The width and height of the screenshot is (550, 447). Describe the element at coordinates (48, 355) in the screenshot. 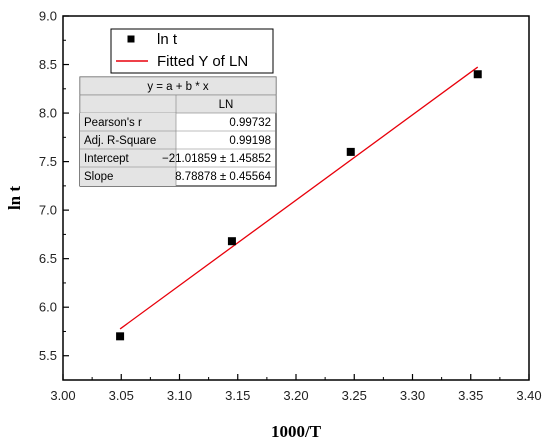

I see `y-tick-label: 5.5` at that location.